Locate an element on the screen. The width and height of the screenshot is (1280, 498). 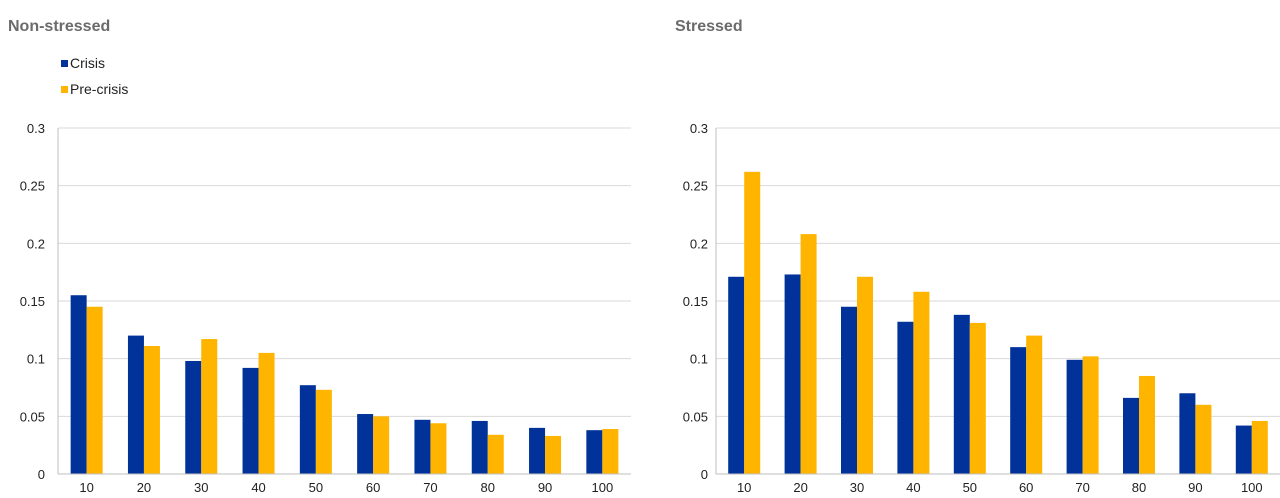
legend-swatch-pre-crisis is located at coordinates (64, 89).